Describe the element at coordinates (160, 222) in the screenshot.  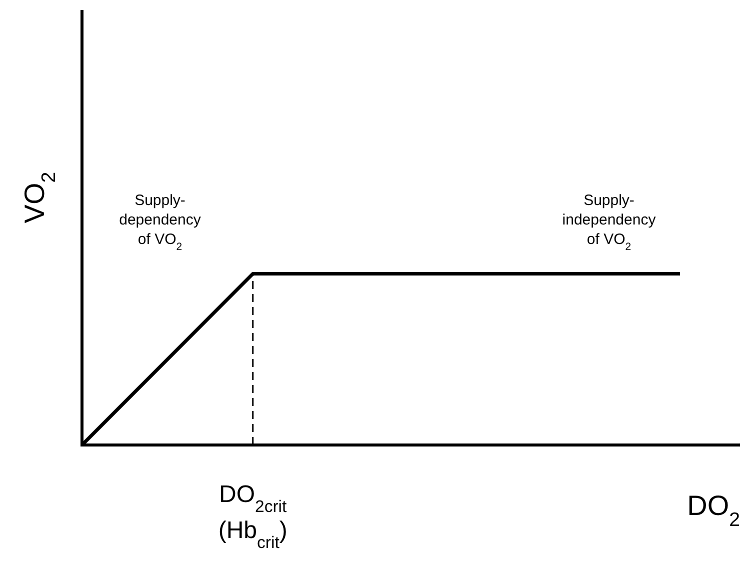
I see `text: Supply- dependency of VO$_{2}$` at that location.